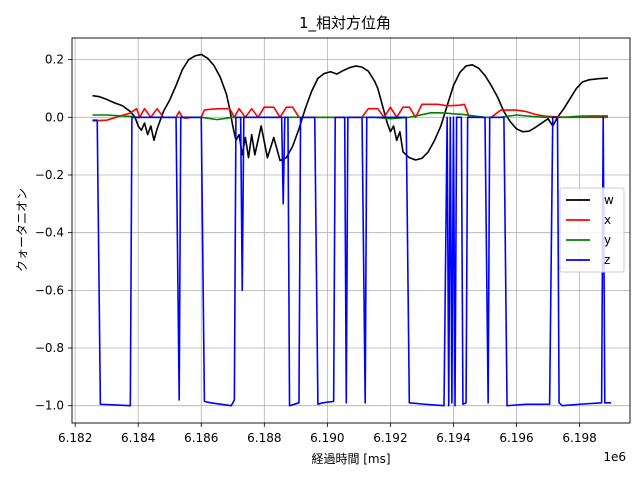  I want to click on y-axis: 0.2 0.0 −0.2 −0.4 −0.6 −0.8 −1.0, so click(53, 233).